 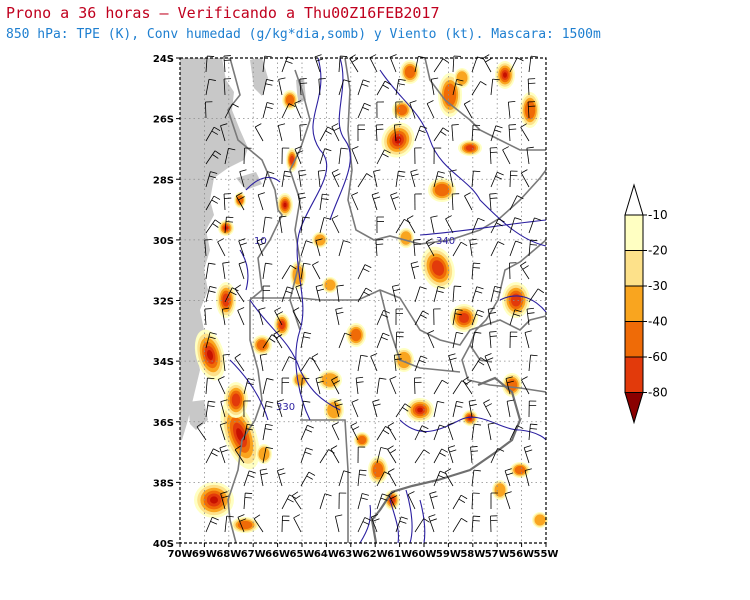 I want to click on contour-label-340: 340, so click(x=445, y=241).